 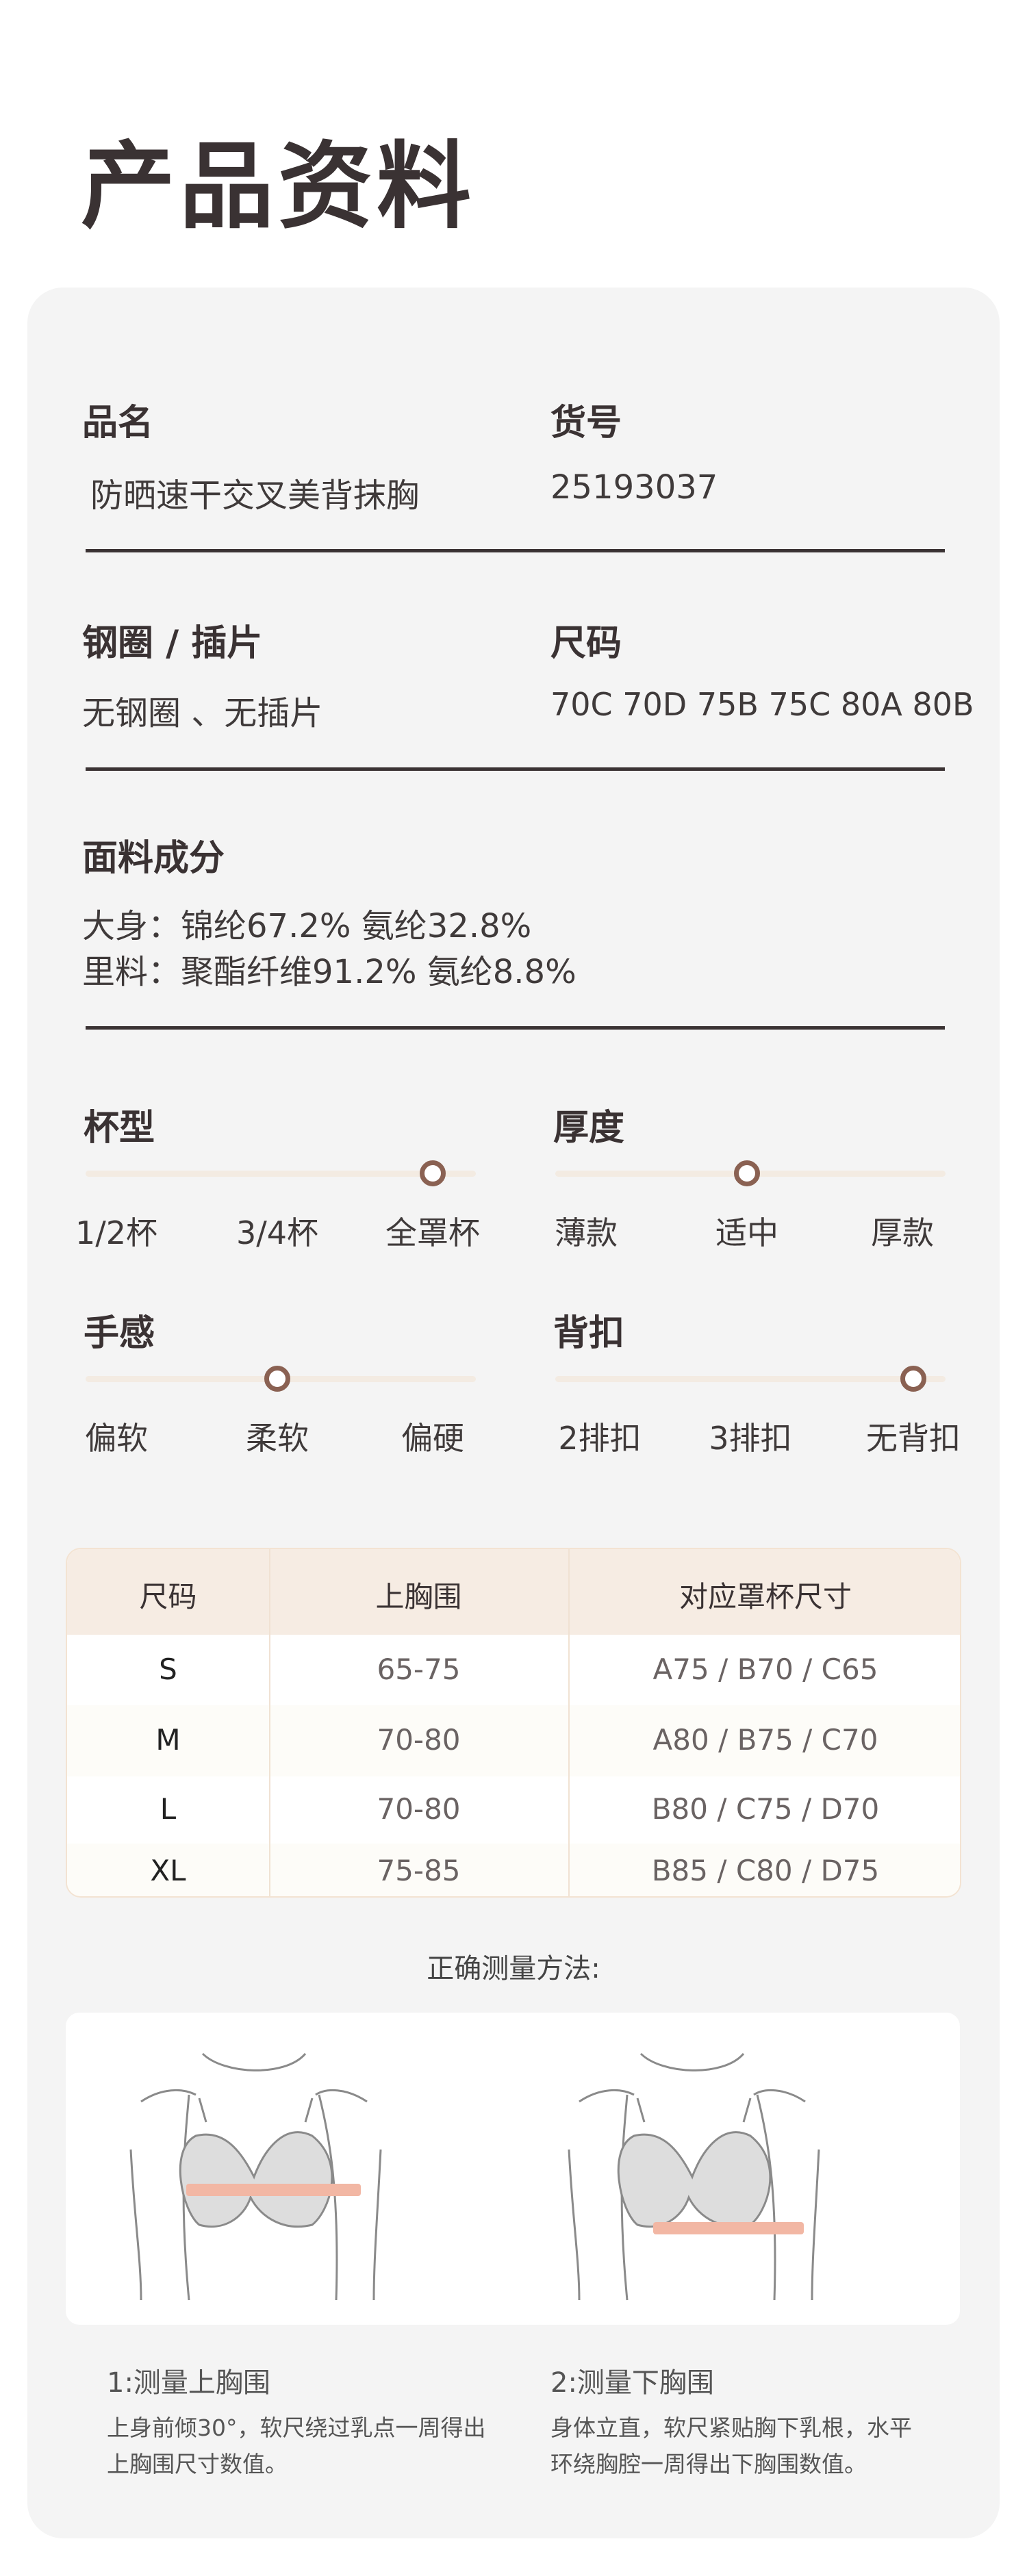 What do you see at coordinates (168, 1669) in the screenshot?
I see `cell-size: S` at bounding box center [168, 1669].